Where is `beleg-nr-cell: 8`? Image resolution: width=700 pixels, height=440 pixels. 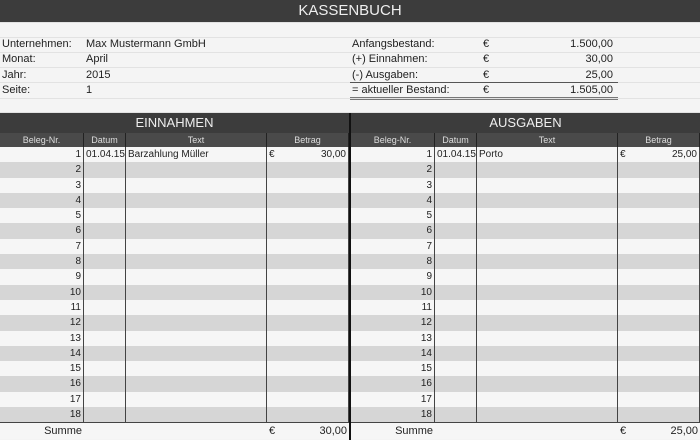
beleg-nr-cell: 8 is located at coordinates (393, 262).